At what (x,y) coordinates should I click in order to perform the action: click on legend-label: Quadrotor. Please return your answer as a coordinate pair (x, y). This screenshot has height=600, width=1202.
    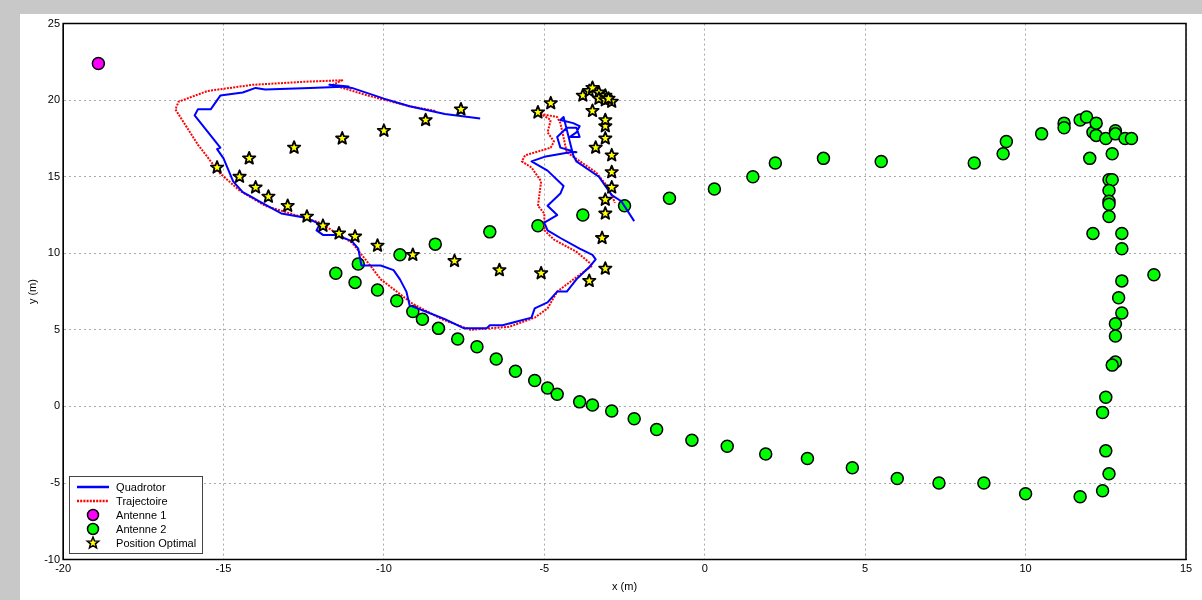
    Looking at the image, I should click on (141, 486).